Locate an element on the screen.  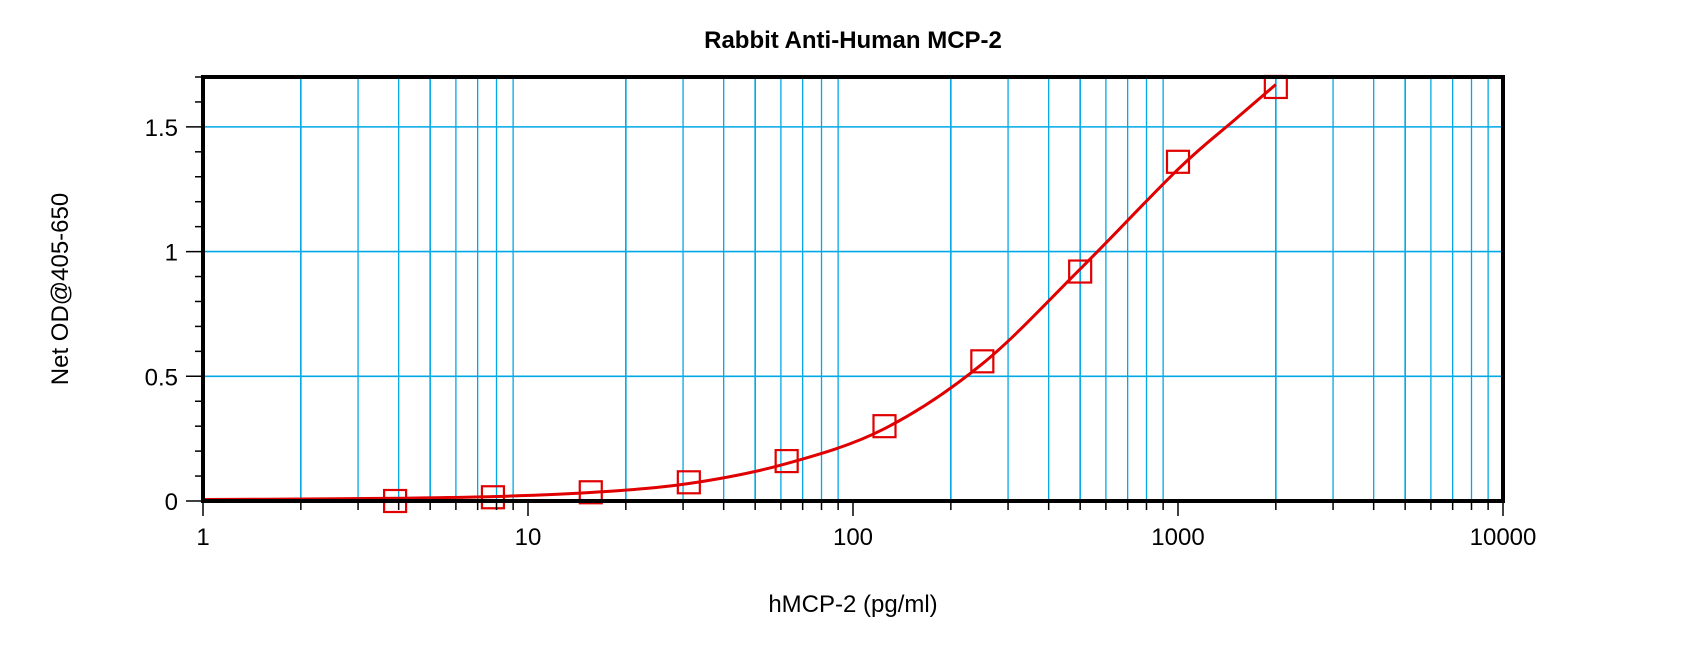
y-tick-label: 0 is located at coordinates (171, 502).